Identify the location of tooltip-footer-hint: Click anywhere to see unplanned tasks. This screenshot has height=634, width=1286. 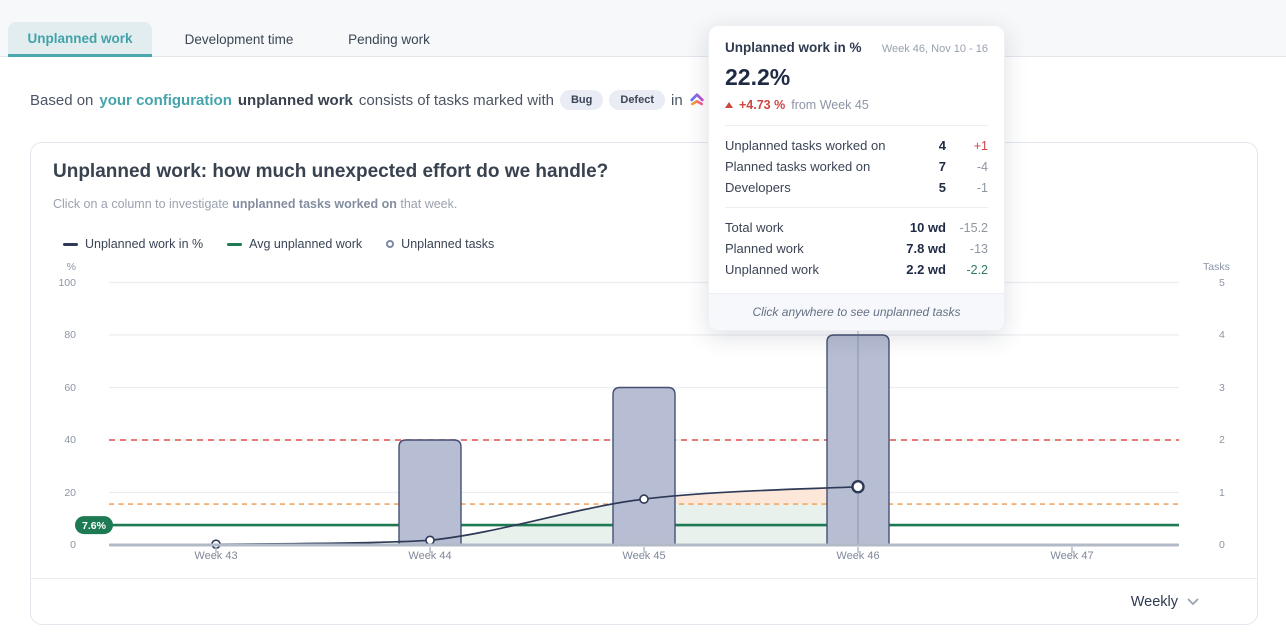
(856, 311).